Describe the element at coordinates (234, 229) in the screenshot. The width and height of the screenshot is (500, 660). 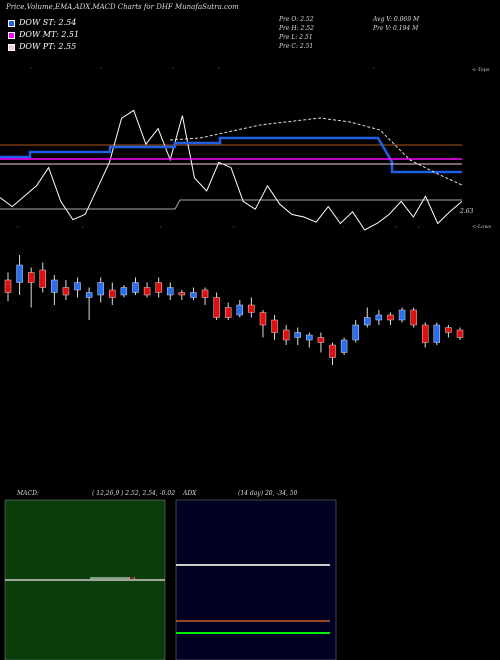
I see `low-tick-3: ’` at that location.